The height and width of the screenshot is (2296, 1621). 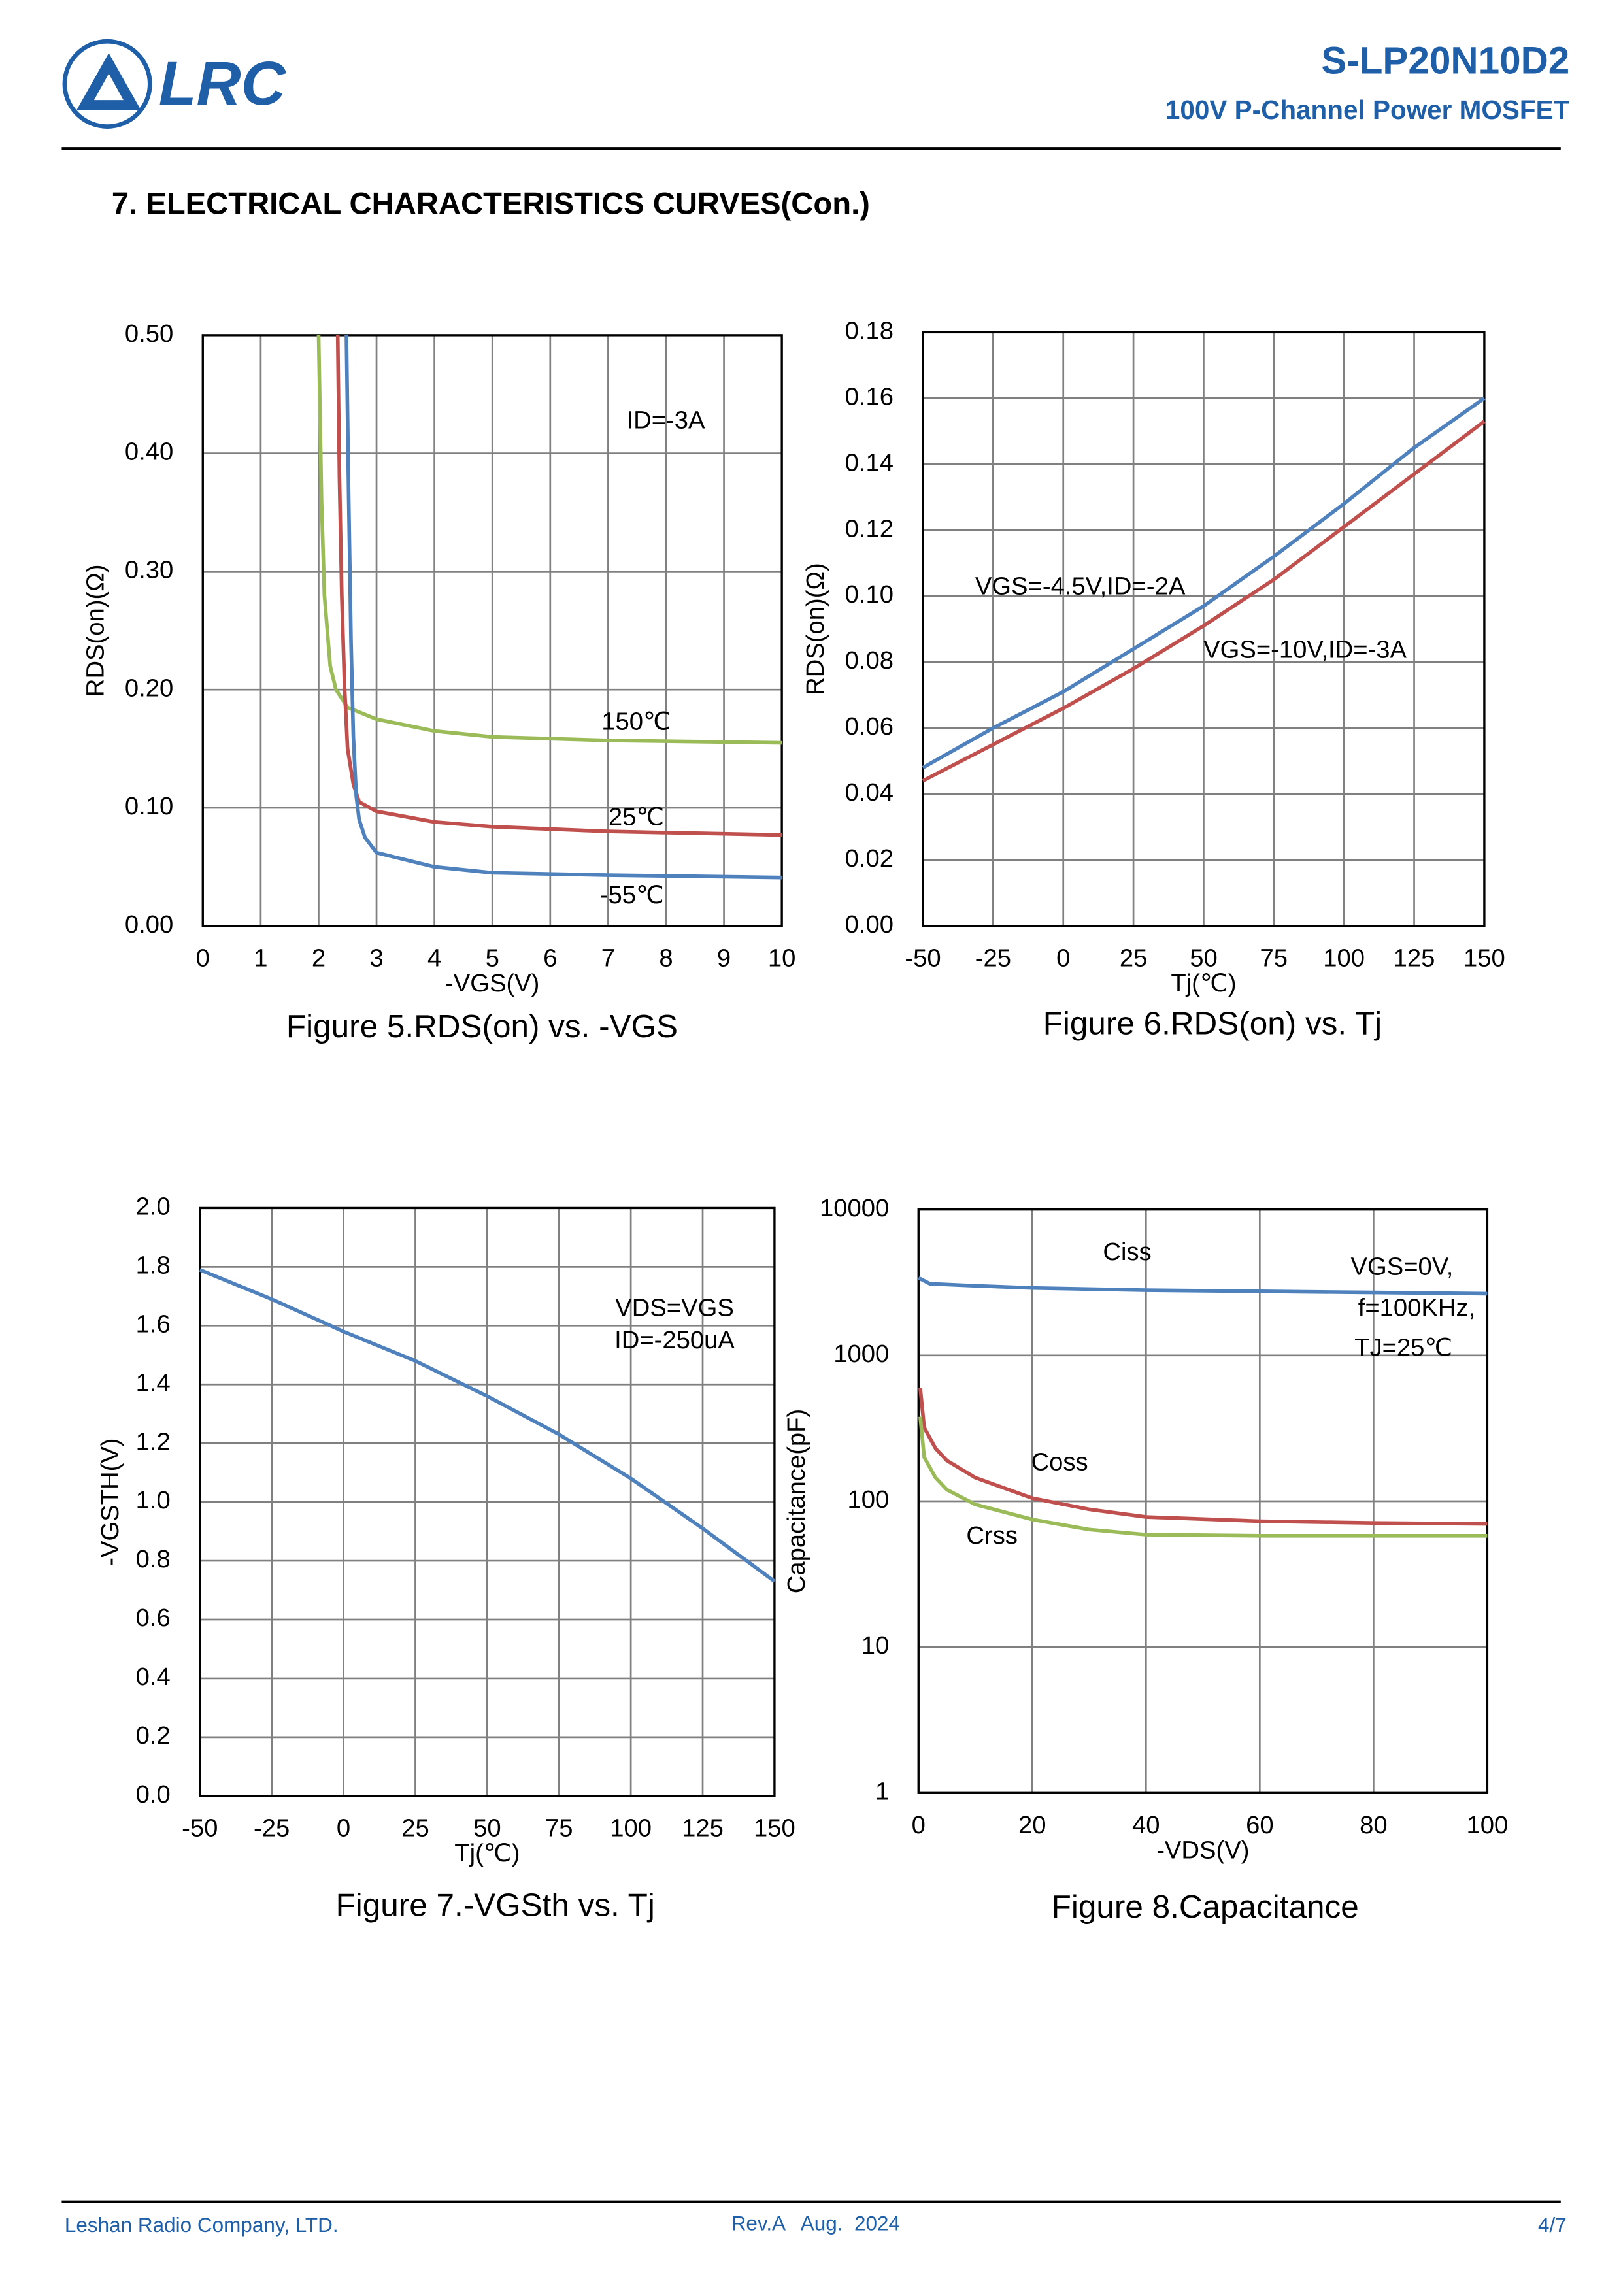 What do you see at coordinates (434, 958) in the screenshot?
I see `x-tick-label: 4` at bounding box center [434, 958].